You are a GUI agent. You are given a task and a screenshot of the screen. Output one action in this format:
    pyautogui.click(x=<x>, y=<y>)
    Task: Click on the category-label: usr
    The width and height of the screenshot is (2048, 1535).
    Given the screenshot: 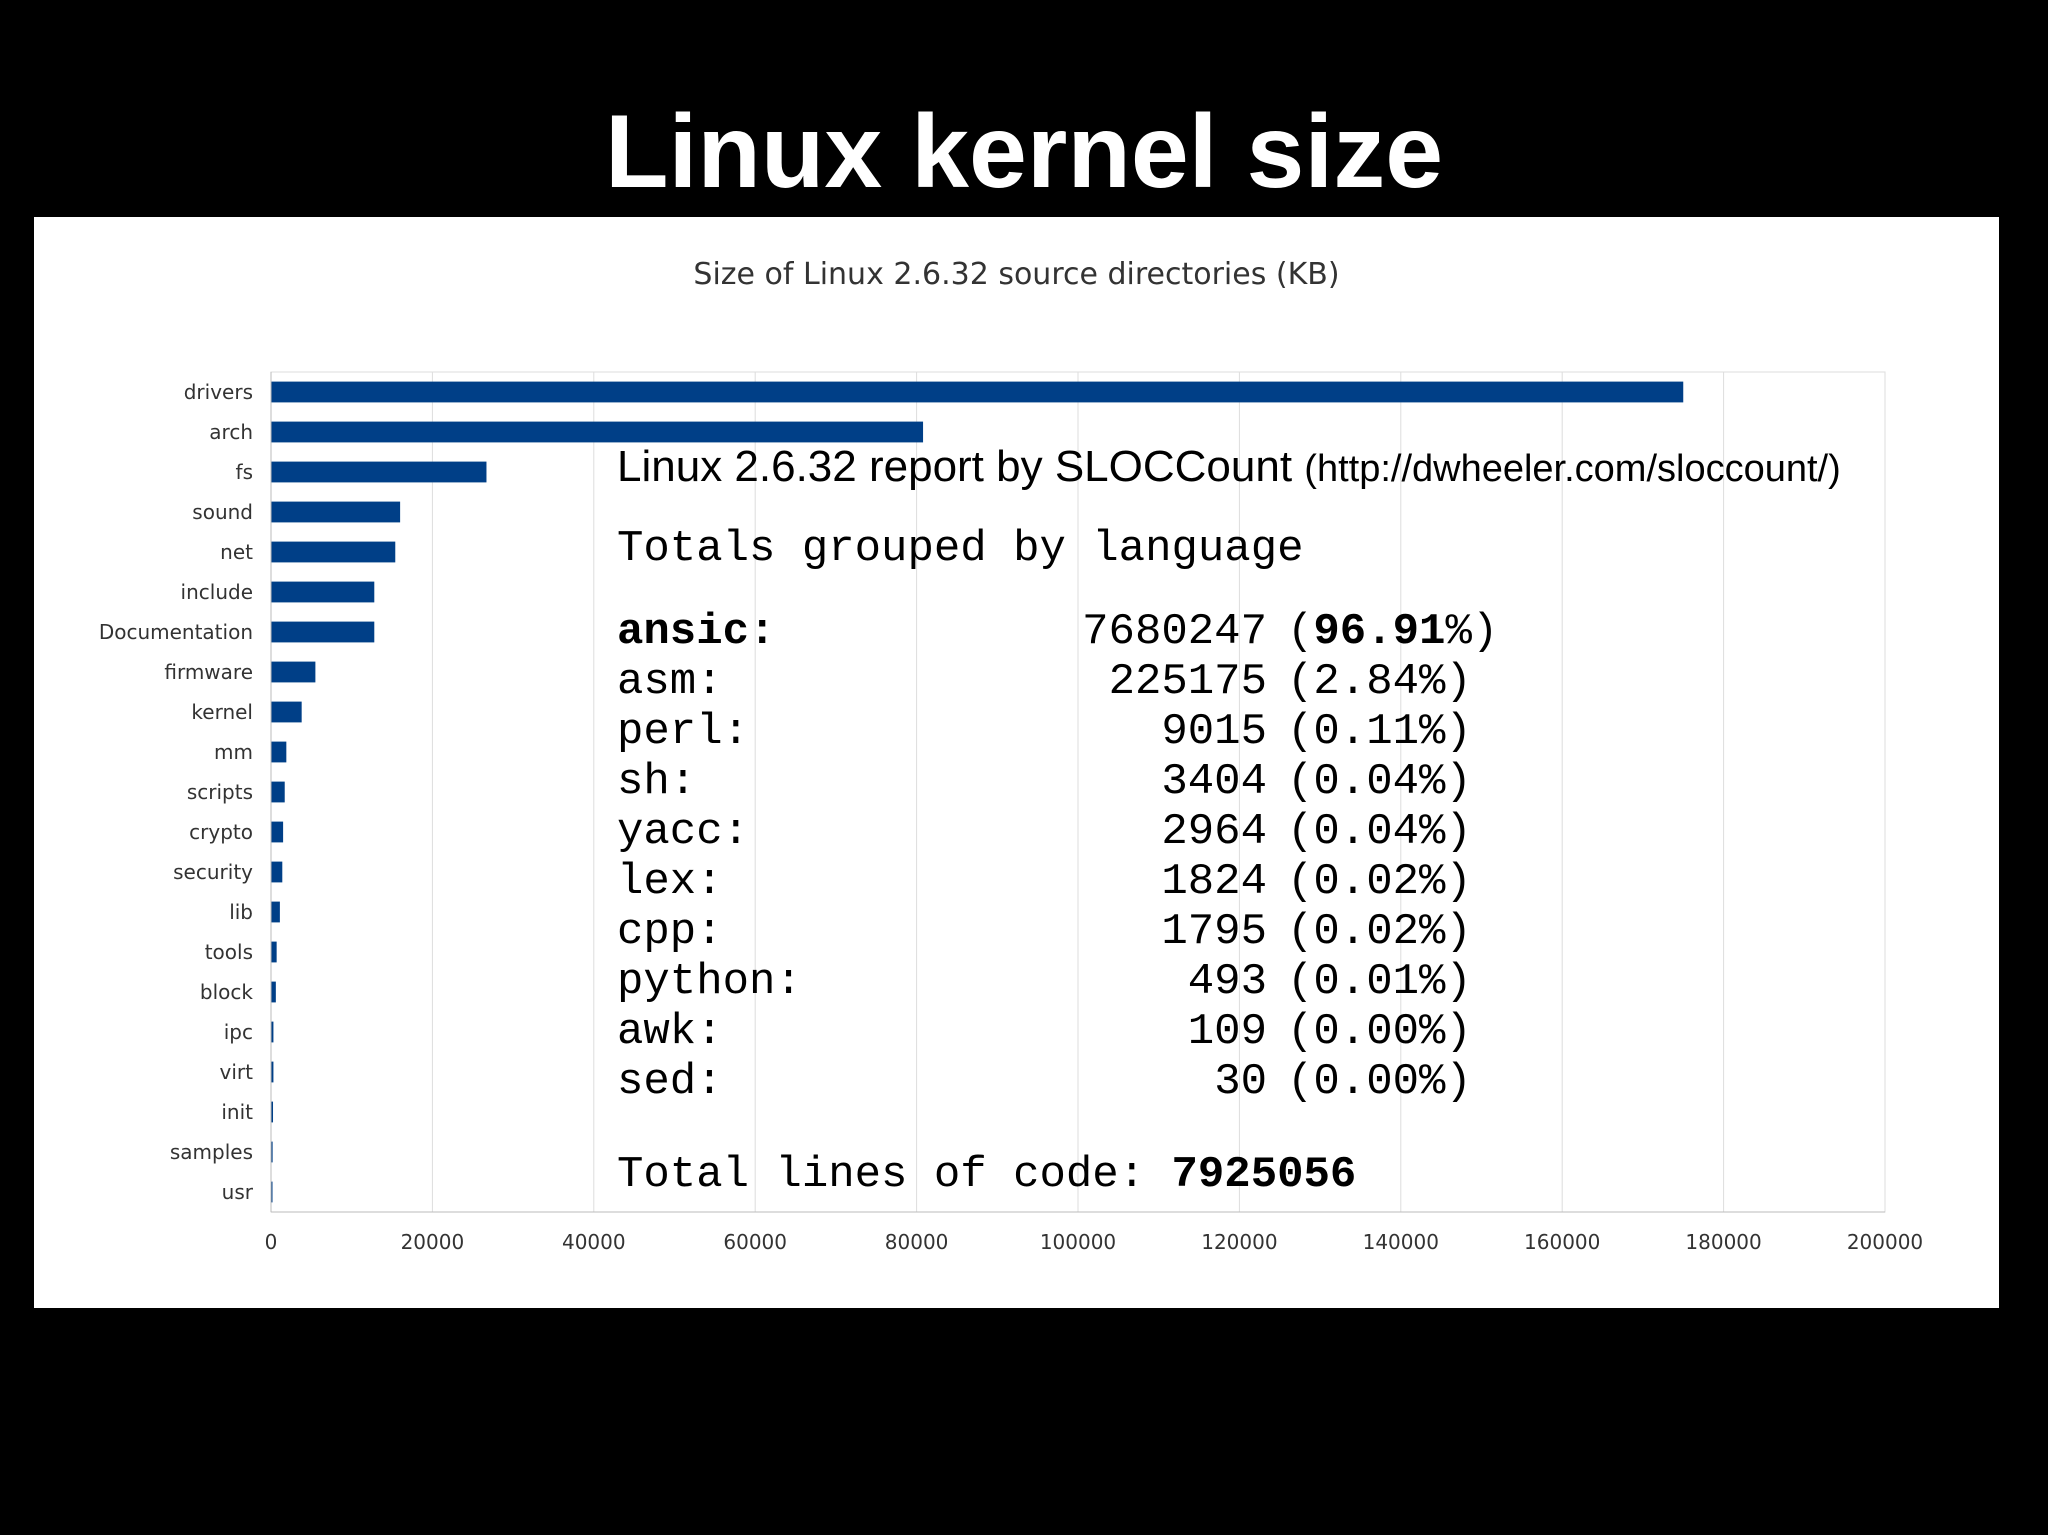 What is the action you would take?
    pyautogui.click(x=238, y=1192)
    